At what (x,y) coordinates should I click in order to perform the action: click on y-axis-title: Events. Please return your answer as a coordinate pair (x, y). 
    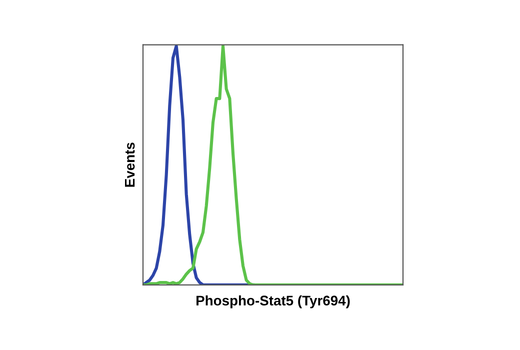
    Looking at the image, I should click on (130, 164).